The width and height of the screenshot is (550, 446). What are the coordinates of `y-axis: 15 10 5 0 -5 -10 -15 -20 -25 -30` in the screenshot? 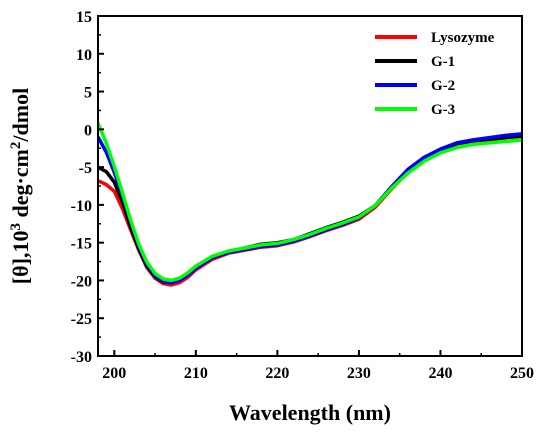 It's located at (87, 187).